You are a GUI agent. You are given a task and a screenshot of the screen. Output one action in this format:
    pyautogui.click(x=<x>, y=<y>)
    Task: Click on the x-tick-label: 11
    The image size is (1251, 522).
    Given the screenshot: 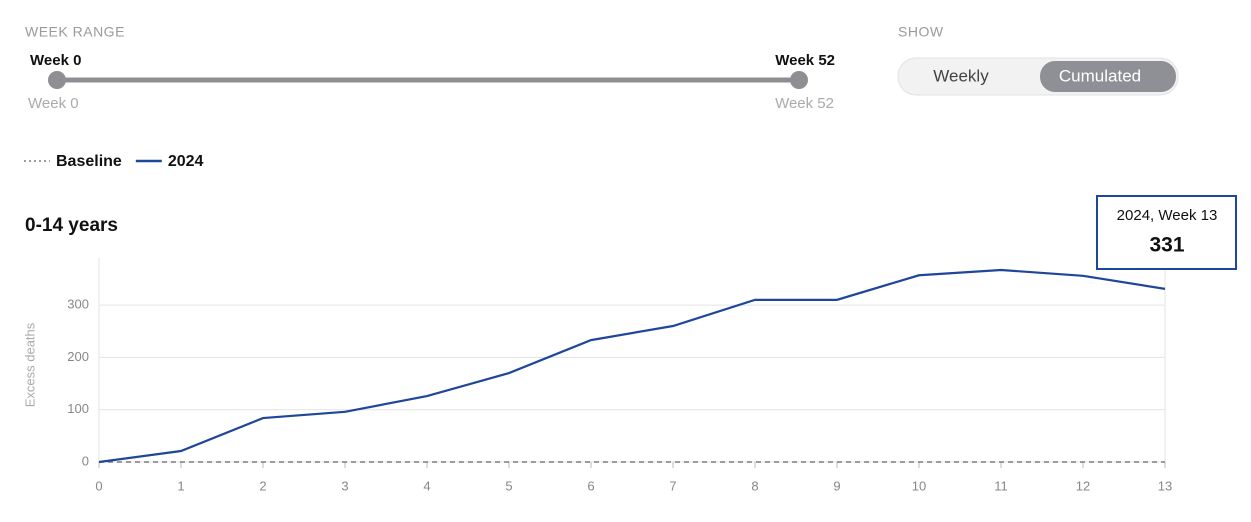 What is the action you would take?
    pyautogui.click(x=1001, y=485)
    